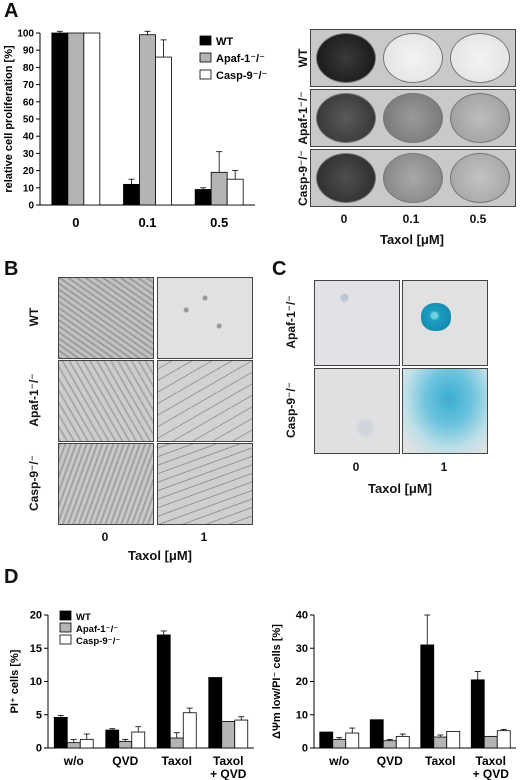  What do you see at coordinates (9, 119) in the screenshot?
I see `y-axis-label: relative cell proliferation [%]` at bounding box center [9, 119].